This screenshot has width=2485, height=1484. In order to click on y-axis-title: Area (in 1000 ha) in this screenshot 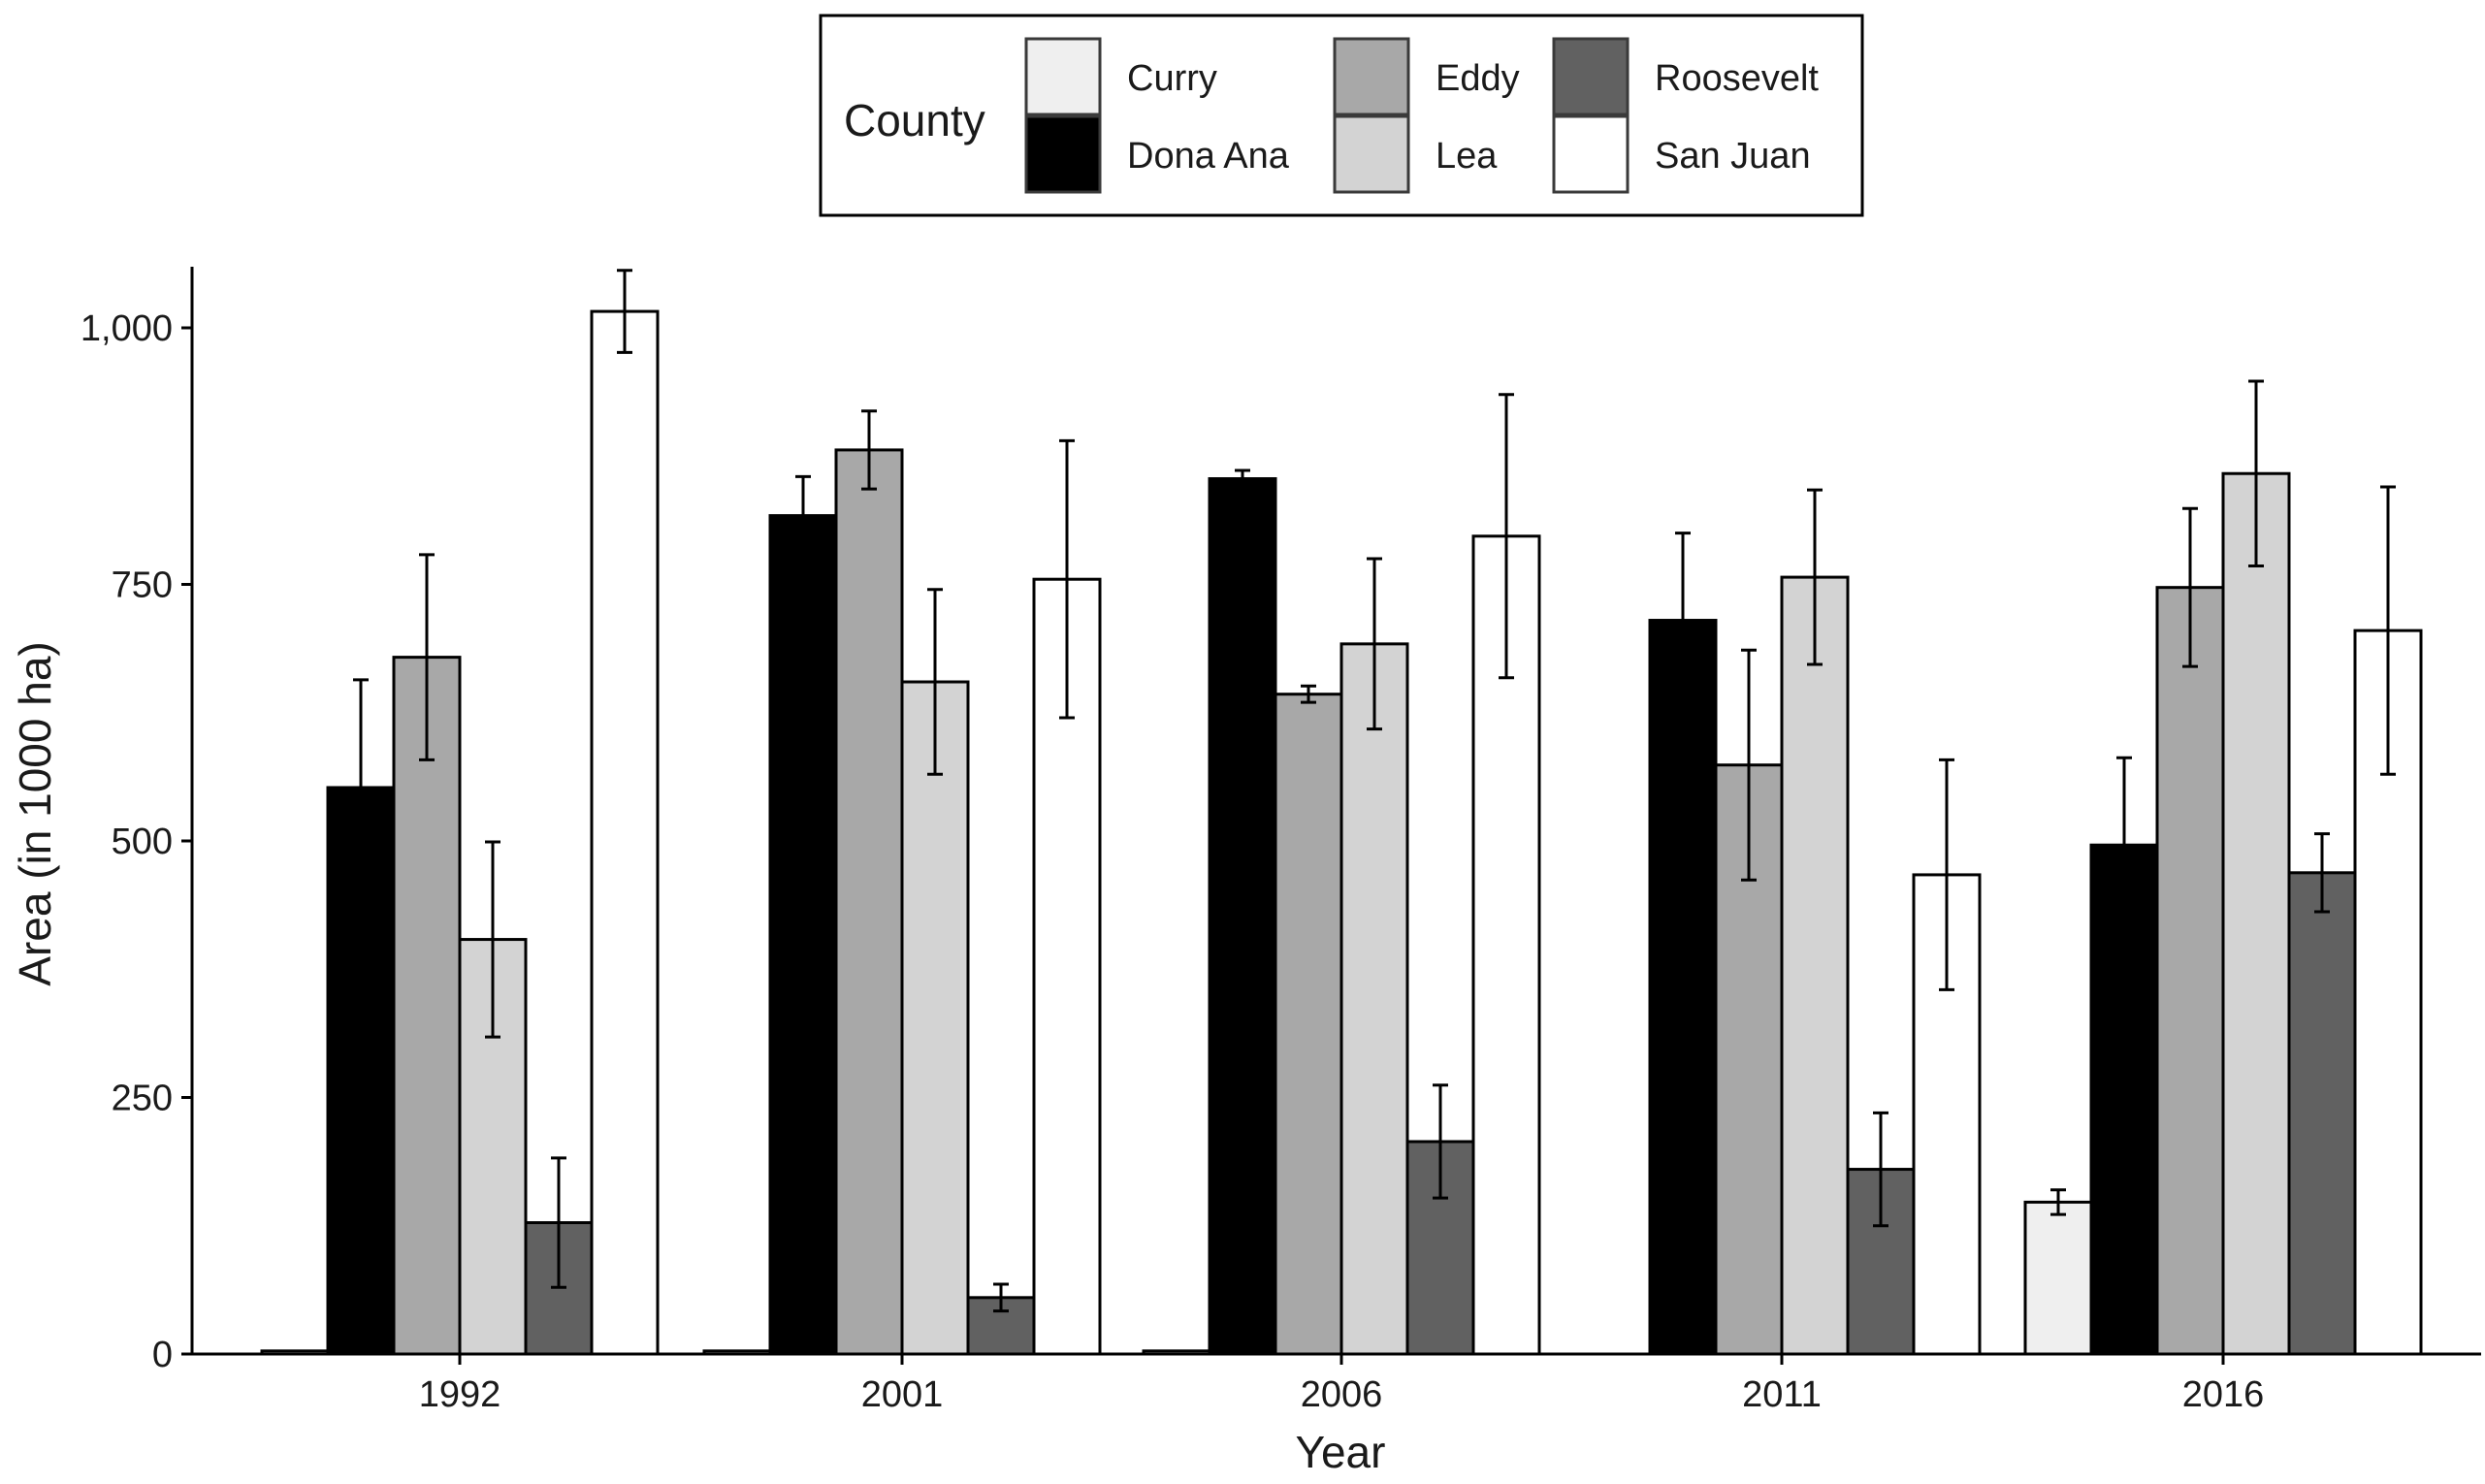, I will do `click(35, 813)`.